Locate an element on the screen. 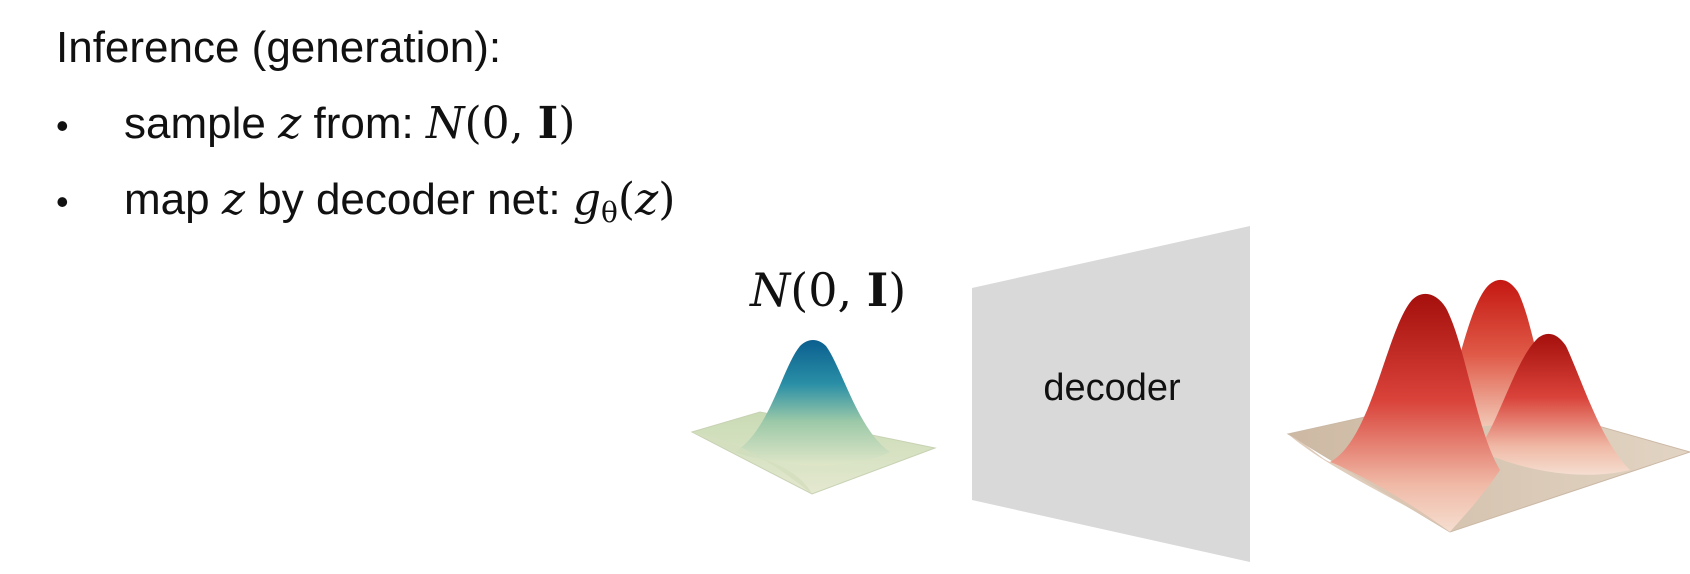 Image resolution: width=1690 pixels, height=574 pixels. prior-distribution-label: N(0, I) is located at coordinates (828, 290).